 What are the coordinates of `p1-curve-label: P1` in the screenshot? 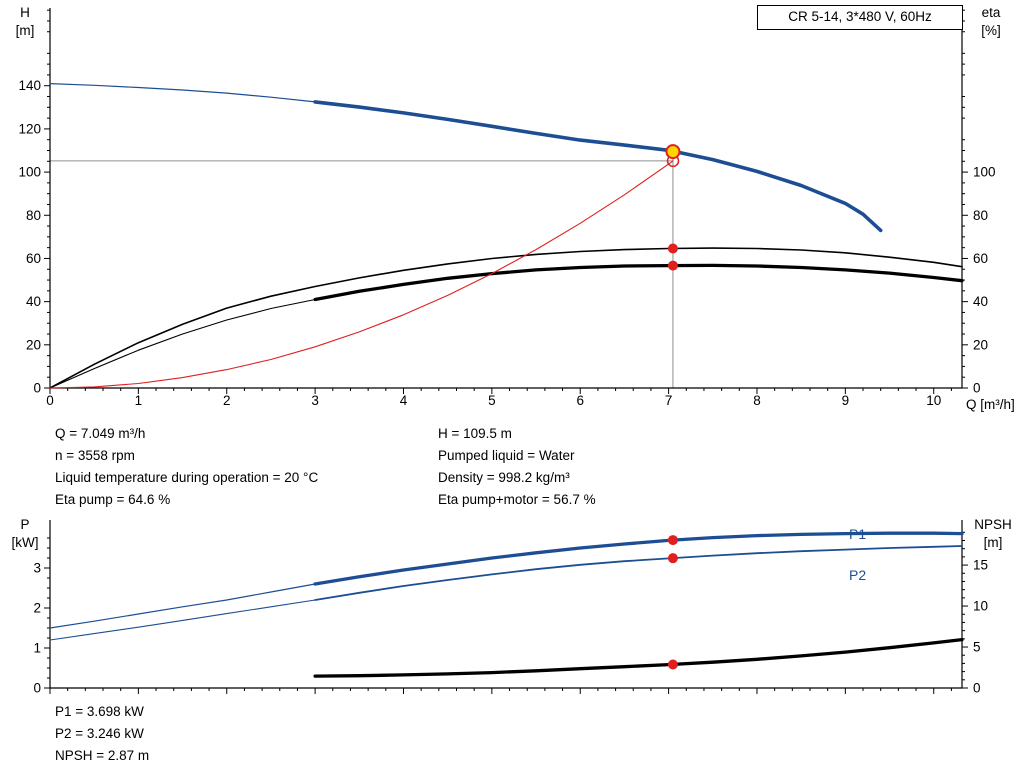 It's located at (858, 534).